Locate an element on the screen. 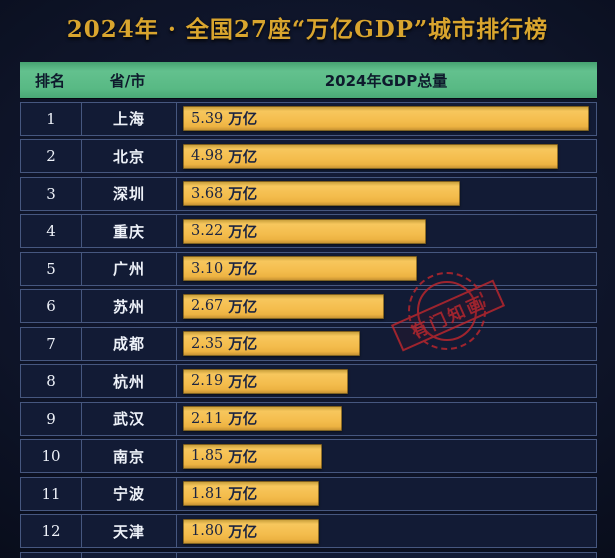 The image size is (615, 558). gdp-value: 3.10 is located at coordinates (207, 268).